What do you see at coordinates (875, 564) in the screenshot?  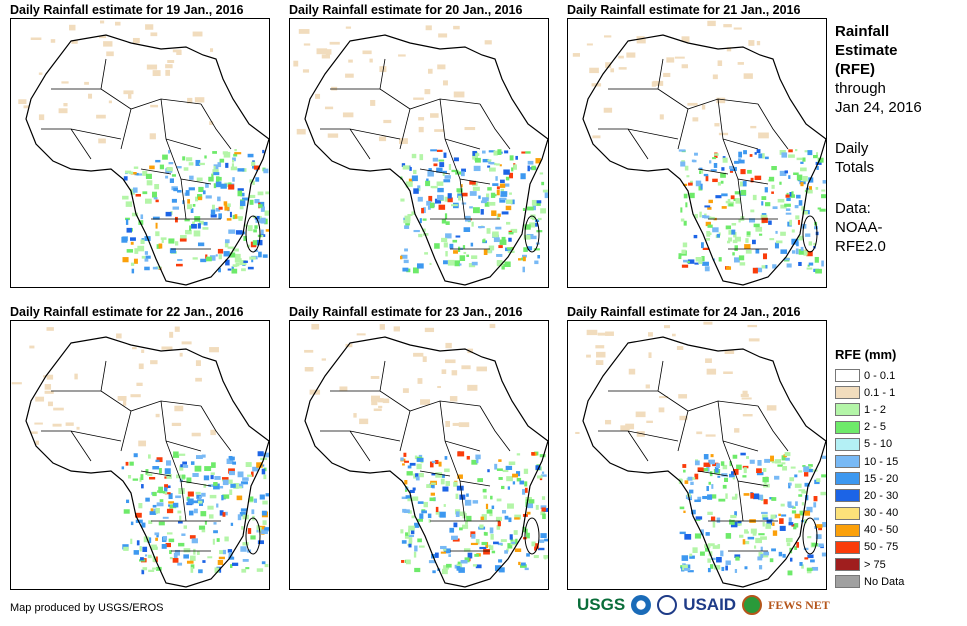 I see `legend-label: > 75` at bounding box center [875, 564].